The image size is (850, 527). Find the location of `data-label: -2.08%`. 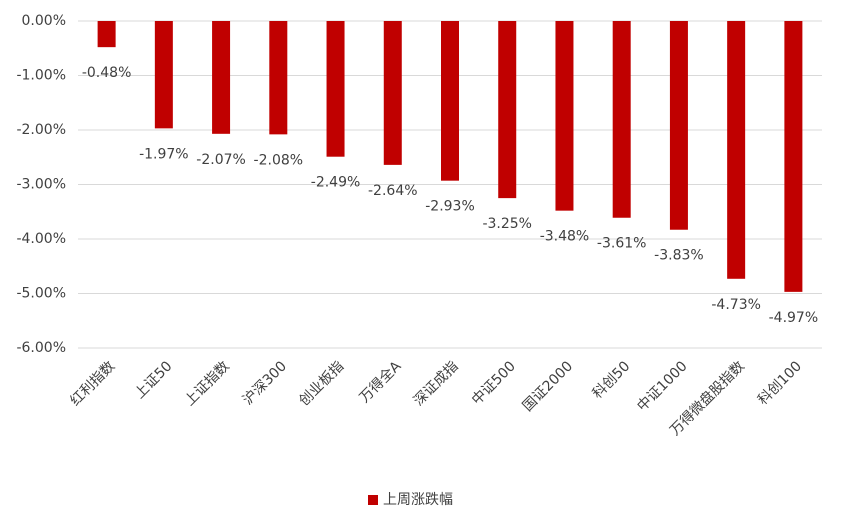

data-label: -2.08% is located at coordinates (279, 160).